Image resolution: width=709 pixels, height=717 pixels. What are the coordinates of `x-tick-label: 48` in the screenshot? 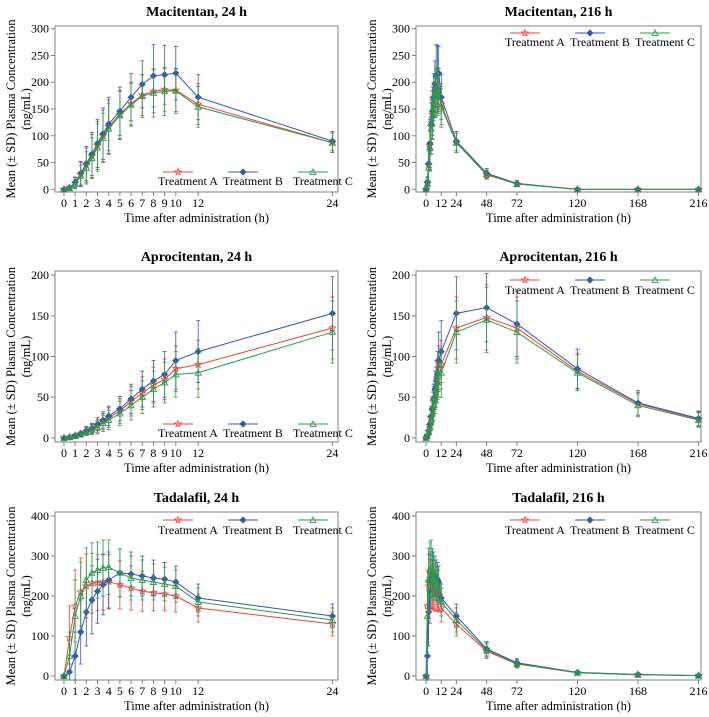 It's located at (487, 691).